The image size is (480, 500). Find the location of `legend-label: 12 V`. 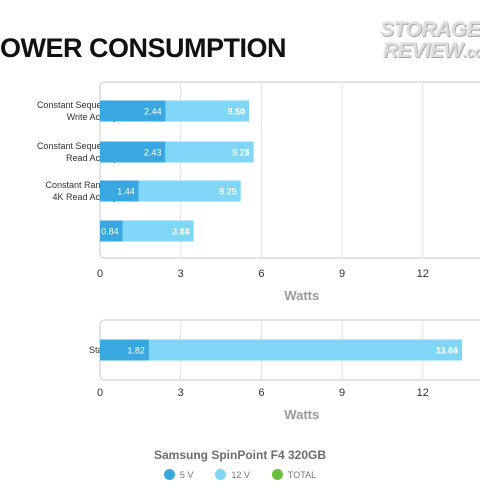

legend-label: 12 V is located at coordinates (240, 474).